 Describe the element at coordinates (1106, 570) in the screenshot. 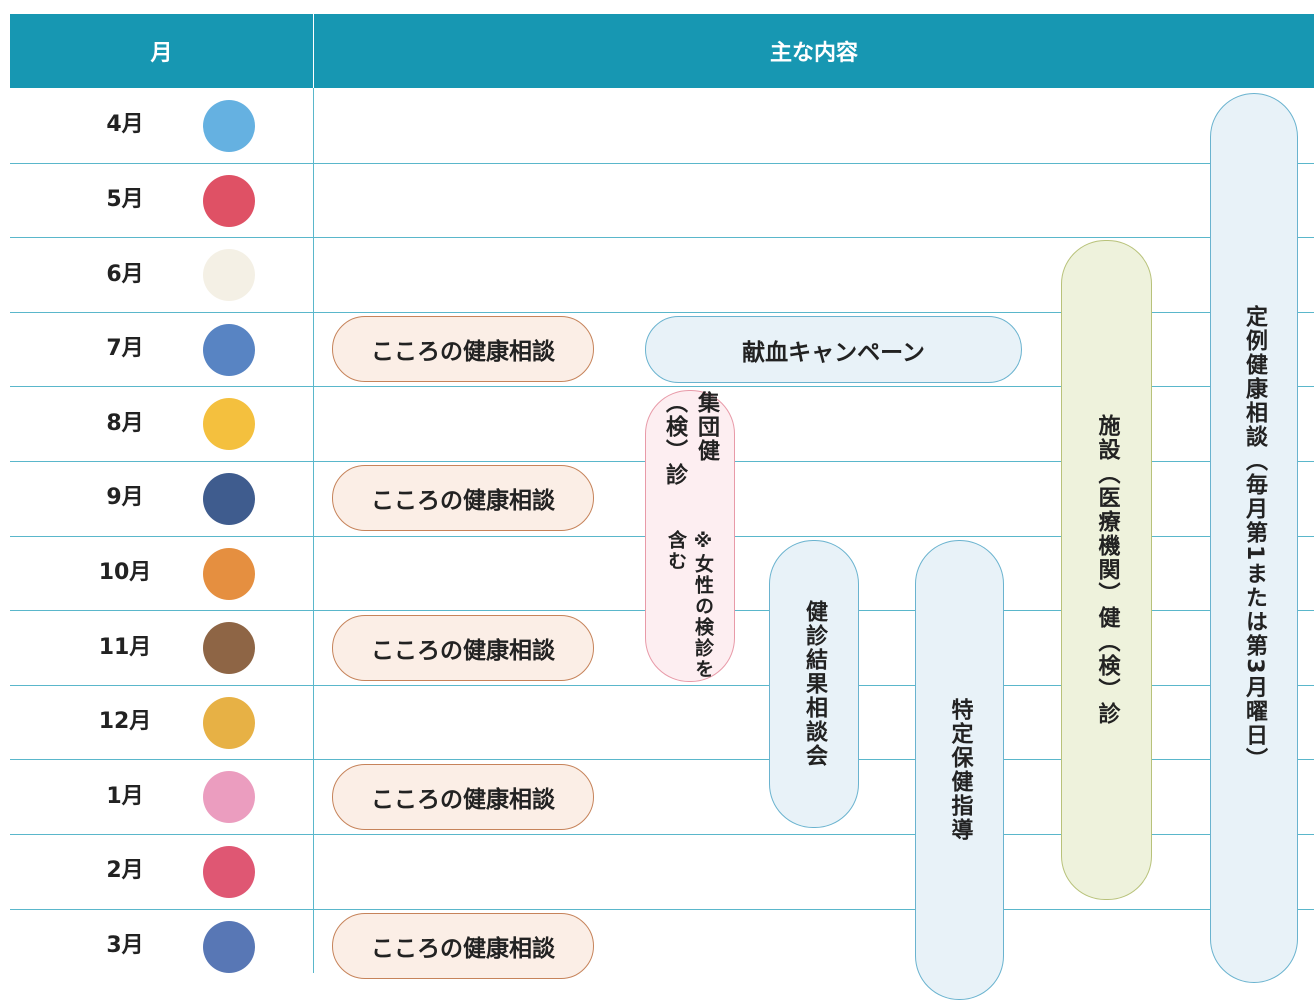

I see `event-facility: 施設（医療機関）健（検）診` at that location.